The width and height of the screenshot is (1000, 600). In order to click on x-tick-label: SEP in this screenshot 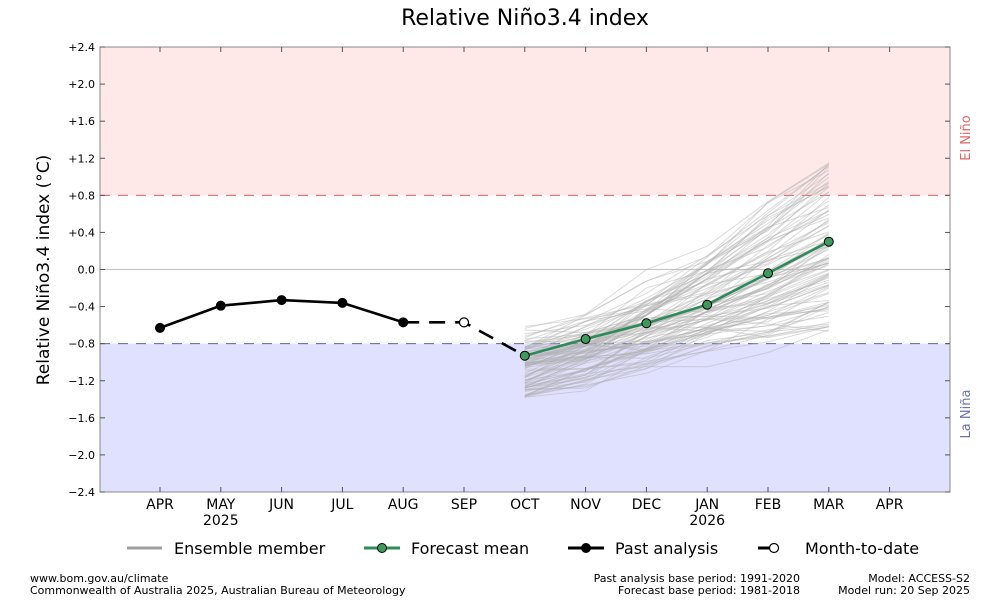, I will do `click(464, 505)`.